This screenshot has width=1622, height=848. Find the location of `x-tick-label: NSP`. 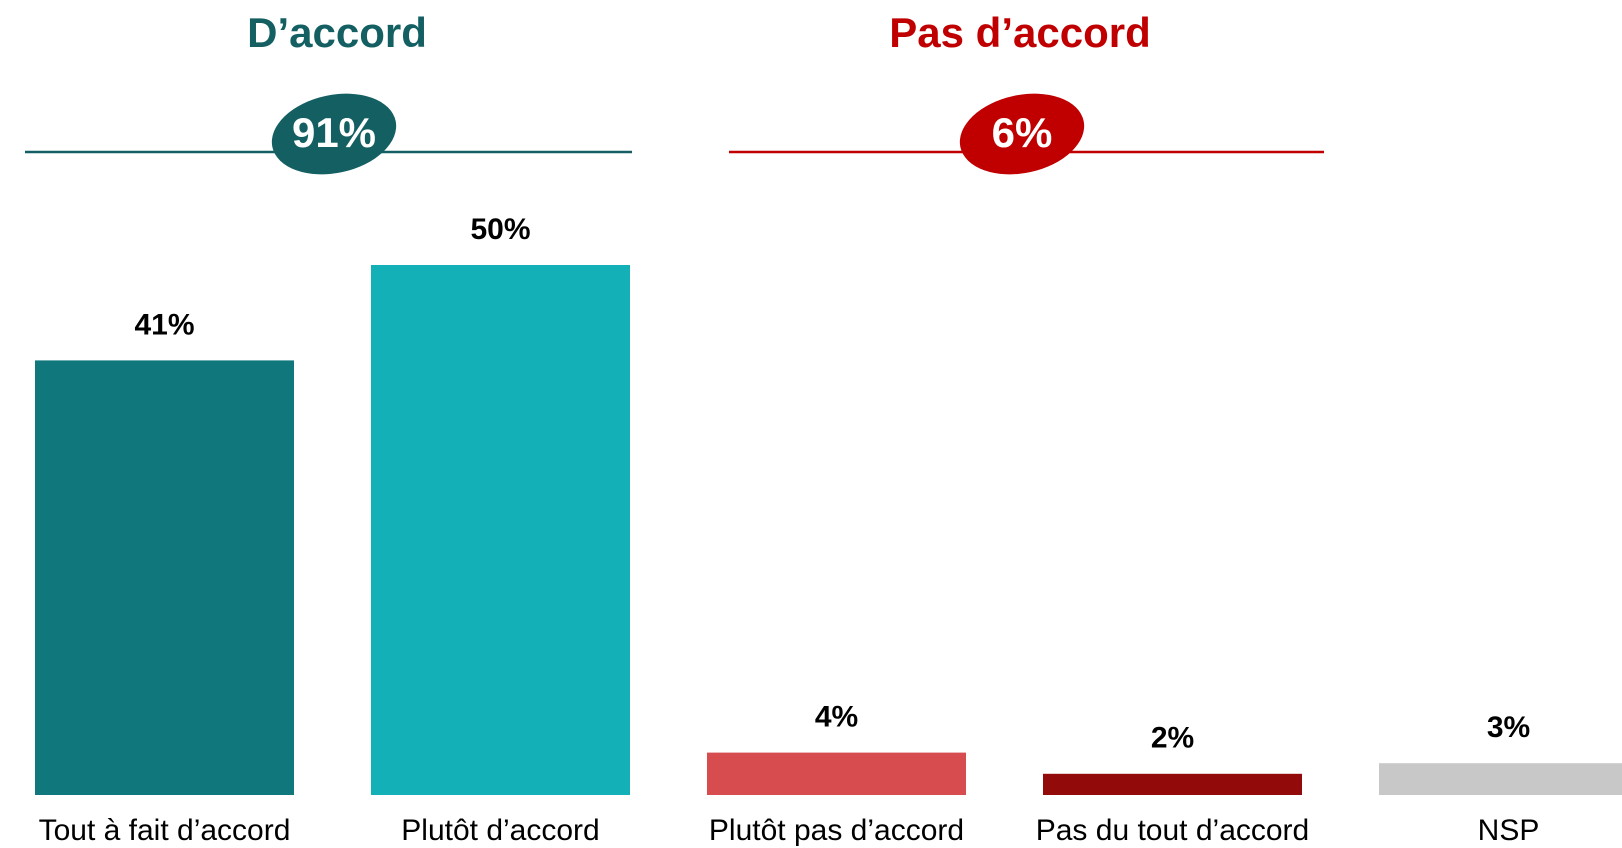

x-tick-label: NSP is located at coordinates (1509, 830).